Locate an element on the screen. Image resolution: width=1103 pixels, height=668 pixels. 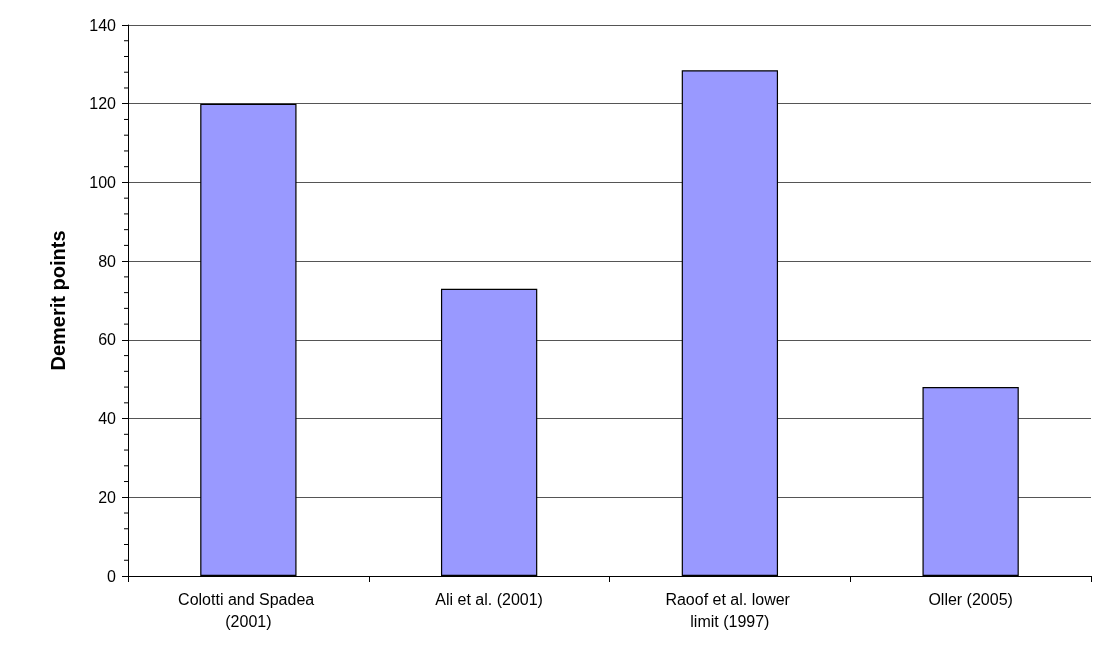
y-tick-label: 100 is located at coordinates (103, 182).